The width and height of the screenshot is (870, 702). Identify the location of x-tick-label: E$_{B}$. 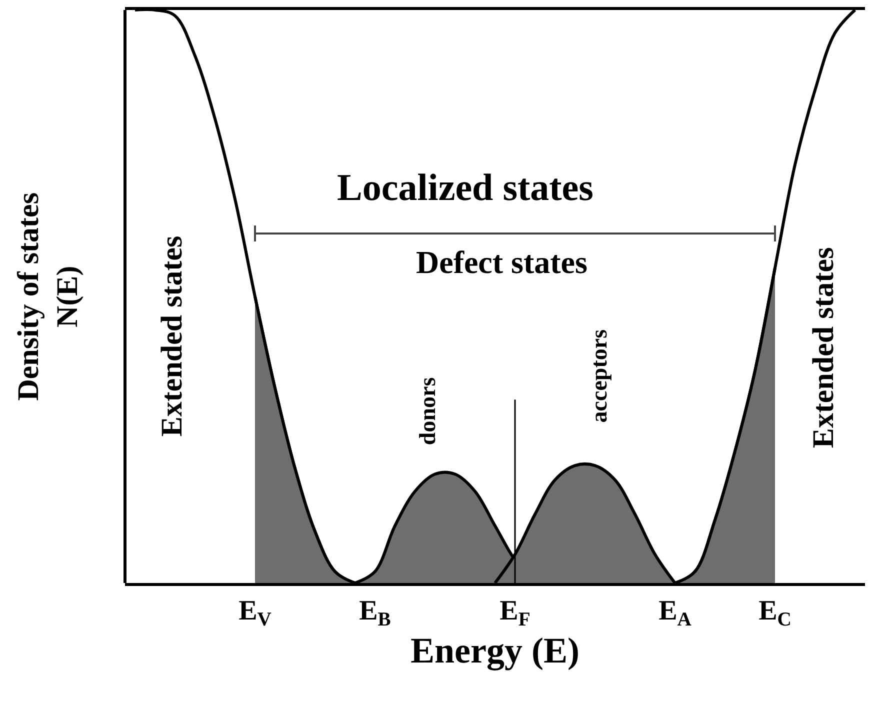
(375, 613).